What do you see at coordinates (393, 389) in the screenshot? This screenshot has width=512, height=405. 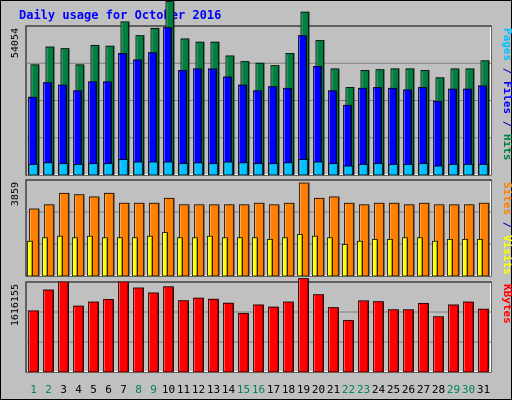 I see `day-label-25: 25` at bounding box center [393, 389].